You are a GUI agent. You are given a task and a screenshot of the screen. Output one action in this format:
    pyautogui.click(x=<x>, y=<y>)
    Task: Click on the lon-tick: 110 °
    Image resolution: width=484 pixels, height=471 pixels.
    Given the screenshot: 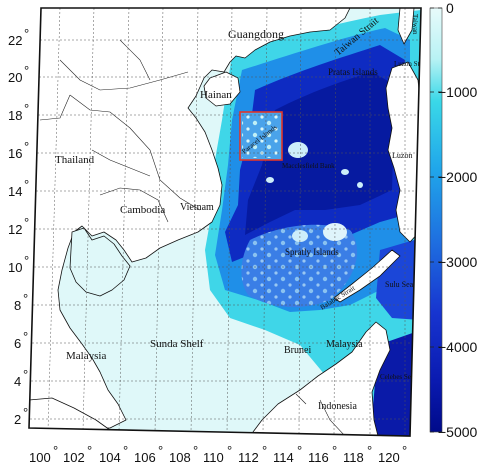 What is the action you would take?
    pyautogui.click(x=217, y=454)
    